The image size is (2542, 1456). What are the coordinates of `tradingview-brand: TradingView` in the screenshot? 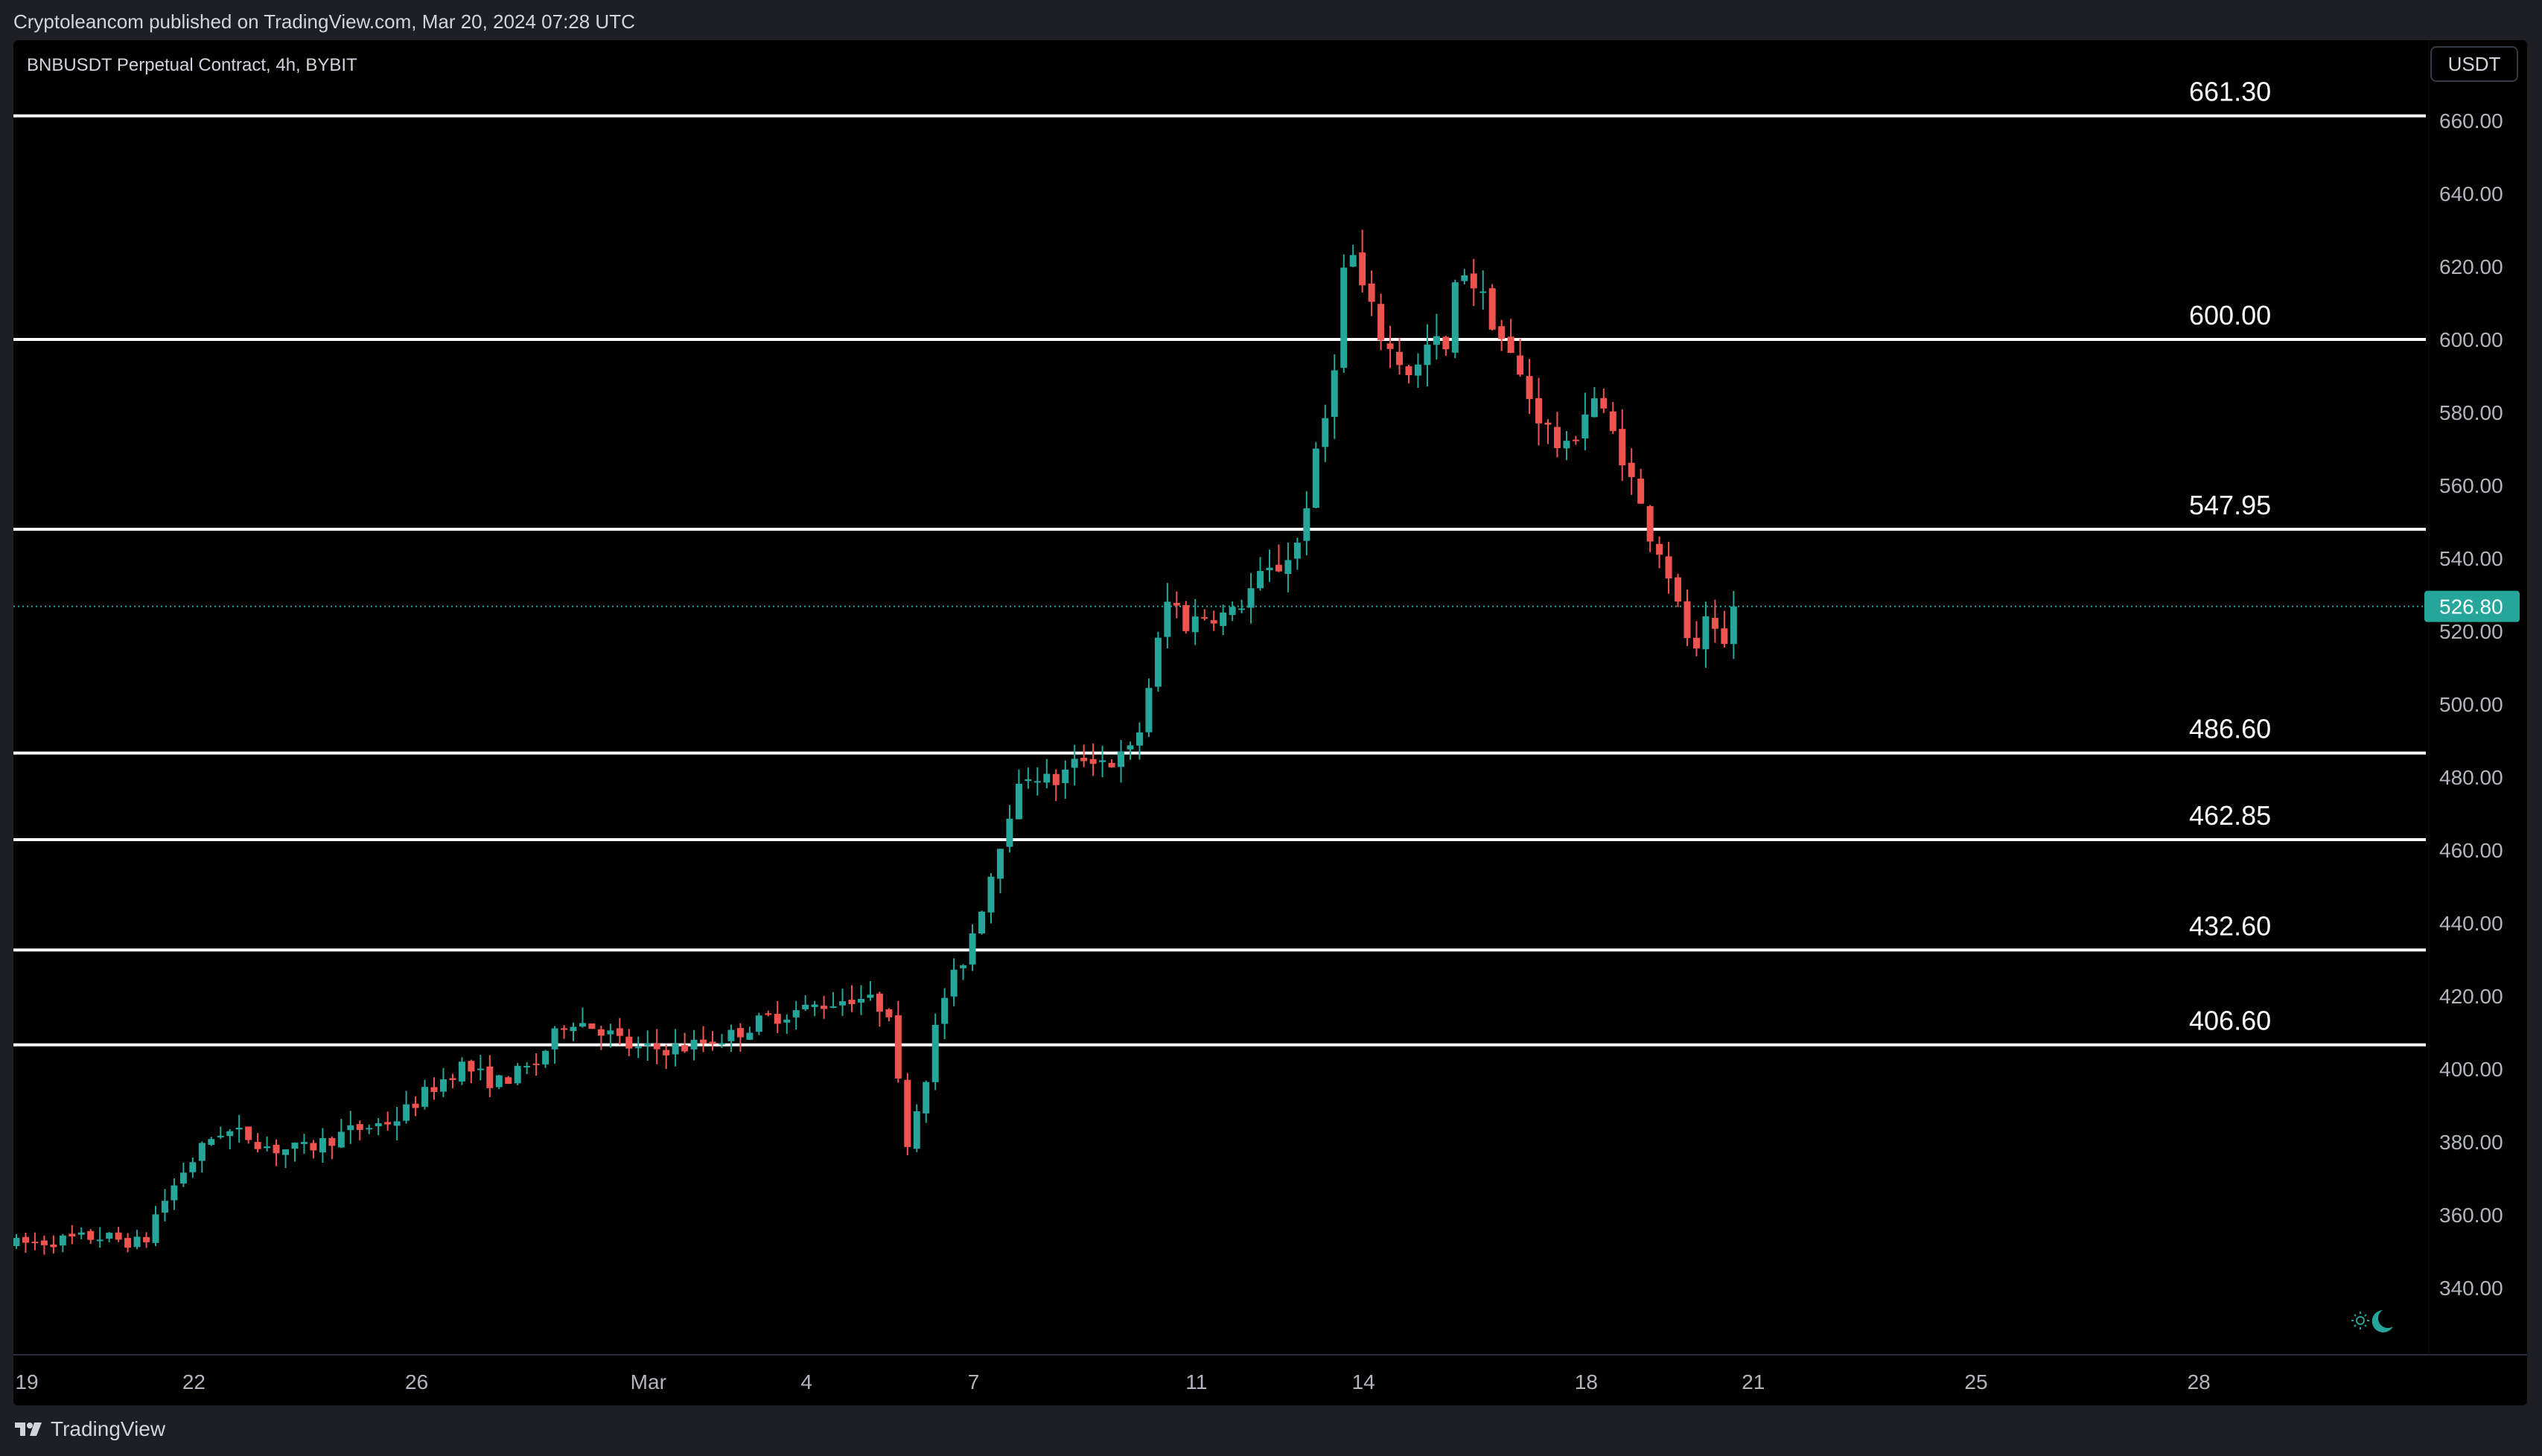 It's located at (89, 1429).